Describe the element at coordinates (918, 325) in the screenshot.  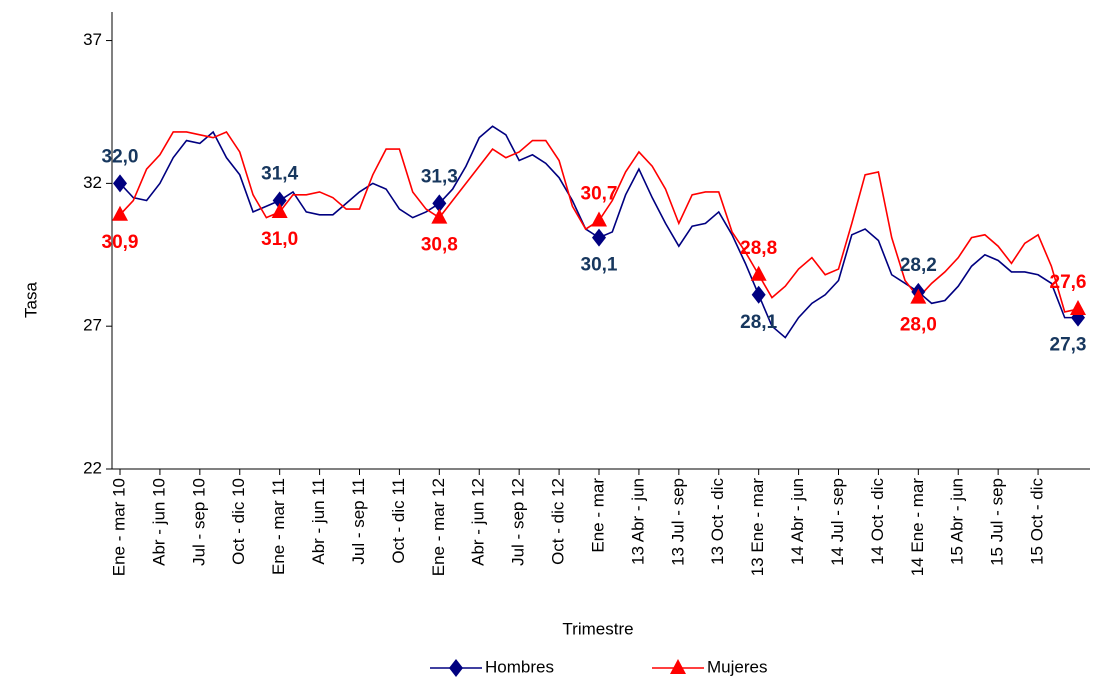
I see `data-label: 28,0` at that location.